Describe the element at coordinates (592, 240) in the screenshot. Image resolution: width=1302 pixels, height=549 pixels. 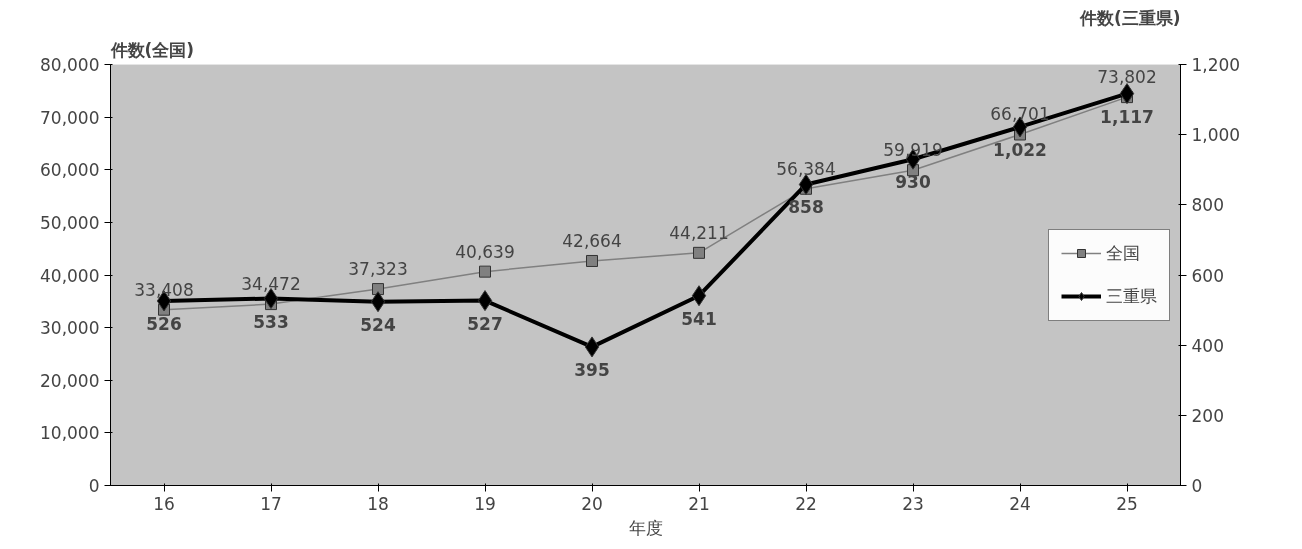
I see `data-label: 42,664` at that location.